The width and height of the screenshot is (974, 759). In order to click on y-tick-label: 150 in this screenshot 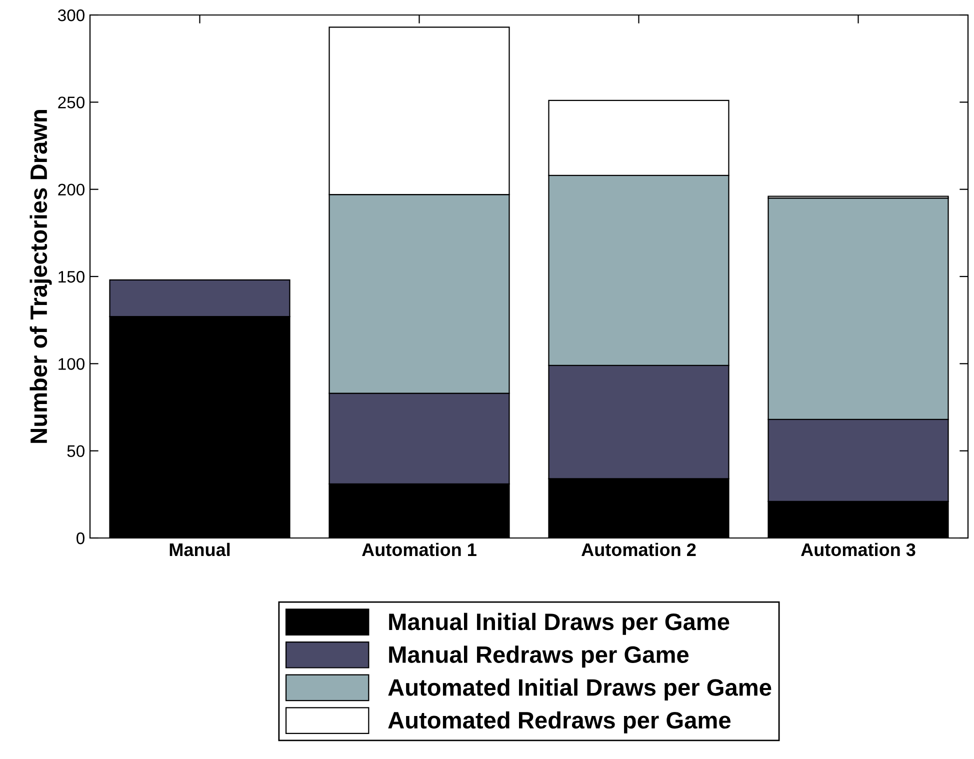, I will do `click(71, 276)`.